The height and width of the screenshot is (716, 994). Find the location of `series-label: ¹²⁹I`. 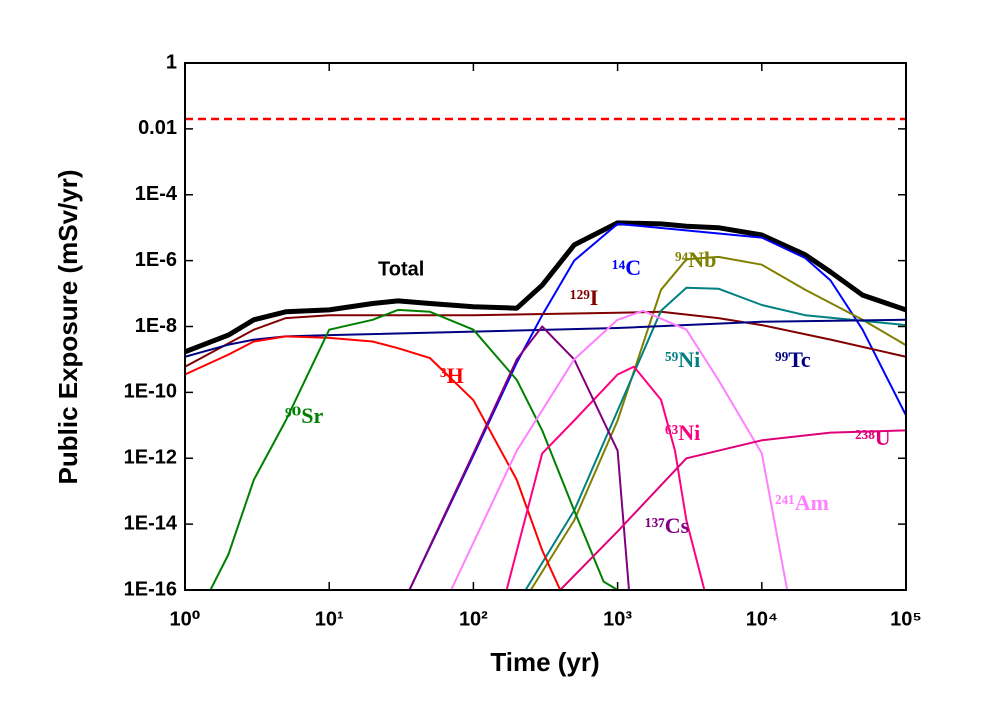

series-label: ¹²⁹I is located at coordinates (584, 297).